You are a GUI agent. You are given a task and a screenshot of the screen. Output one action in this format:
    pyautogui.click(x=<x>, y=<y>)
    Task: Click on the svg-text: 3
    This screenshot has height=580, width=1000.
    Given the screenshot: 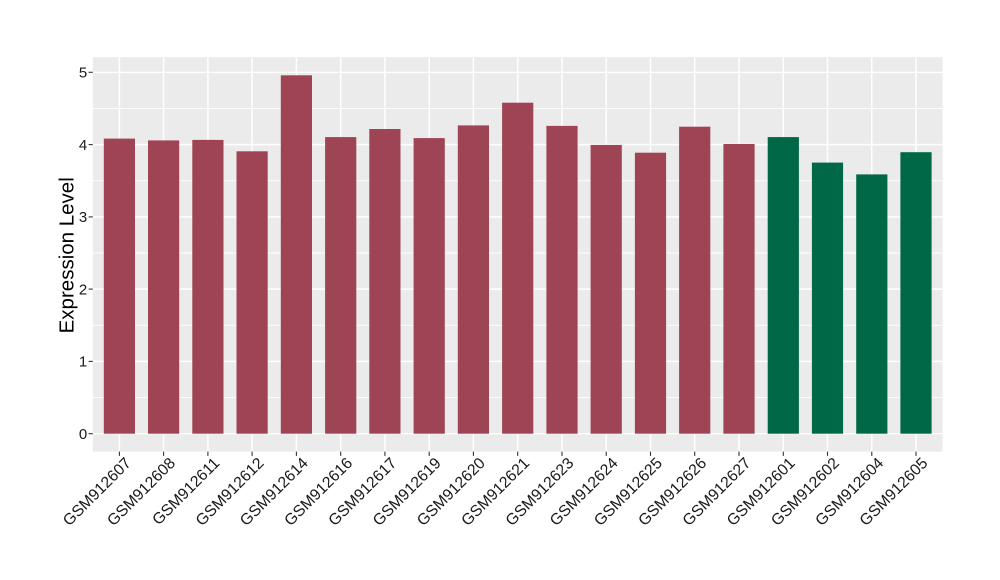 What is the action you would take?
    pyautogui.click(x=83, y=217)
    